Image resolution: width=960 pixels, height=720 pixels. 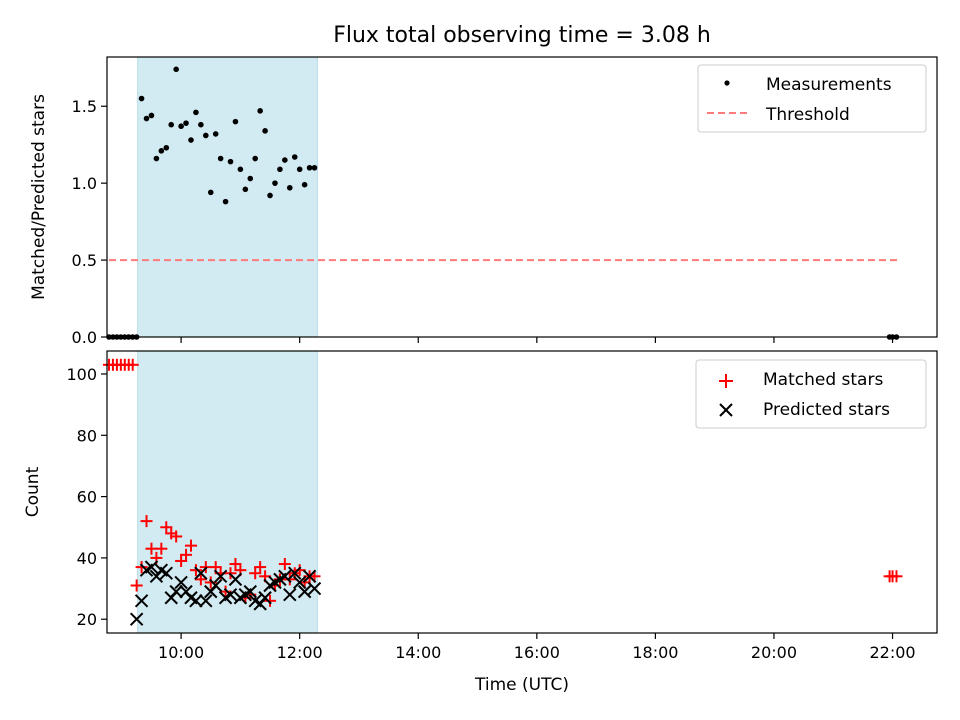 I want to click on bot-x-tick-label: 12:00, so click(x=300, y=652).